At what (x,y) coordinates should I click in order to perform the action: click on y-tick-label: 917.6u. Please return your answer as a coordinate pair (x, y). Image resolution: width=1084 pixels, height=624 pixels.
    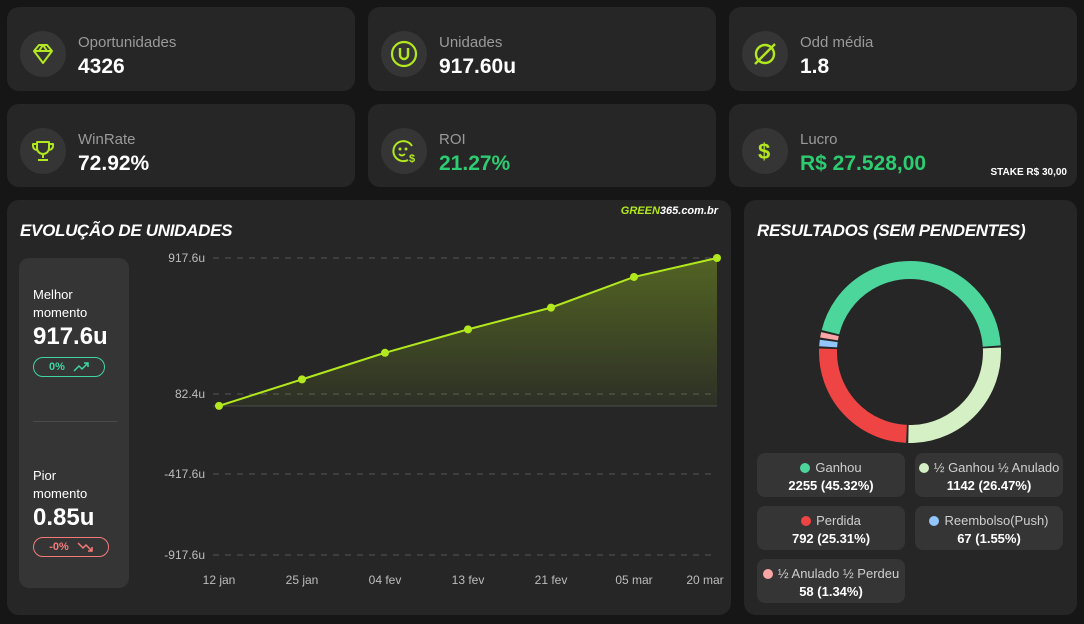
    Looking at the image, I should click on (186, 258).